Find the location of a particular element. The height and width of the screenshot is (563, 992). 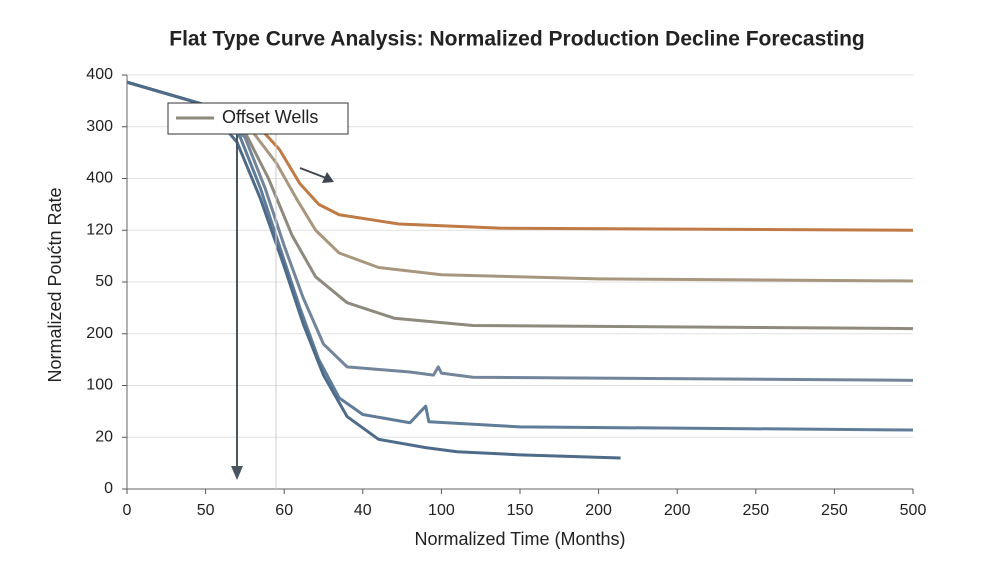

x-axis-label: Normalized Time (Months) is located at coordinates (519, 539).